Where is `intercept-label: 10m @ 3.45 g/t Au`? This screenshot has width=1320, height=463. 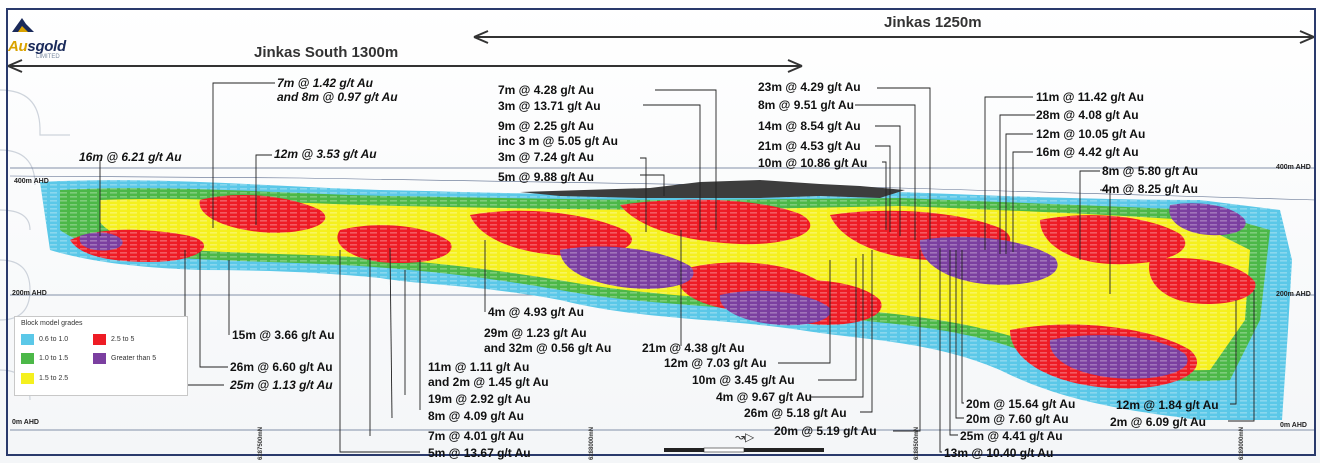
intercept-label: 10m @ 3.45 g/t Au is located at coordinates (743, 380).